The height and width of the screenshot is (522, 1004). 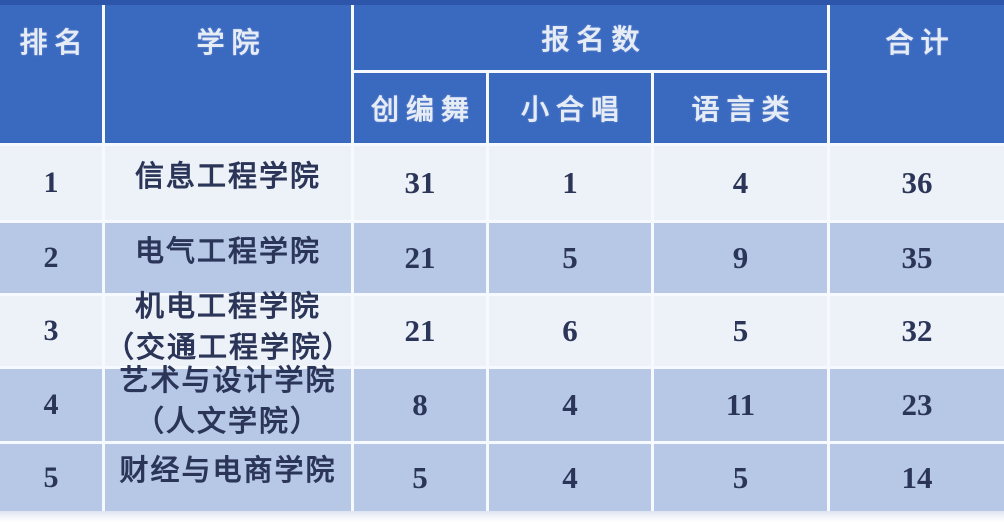 I want to click on header-sub-dance: 创编舞, so click(x=420, y=108).